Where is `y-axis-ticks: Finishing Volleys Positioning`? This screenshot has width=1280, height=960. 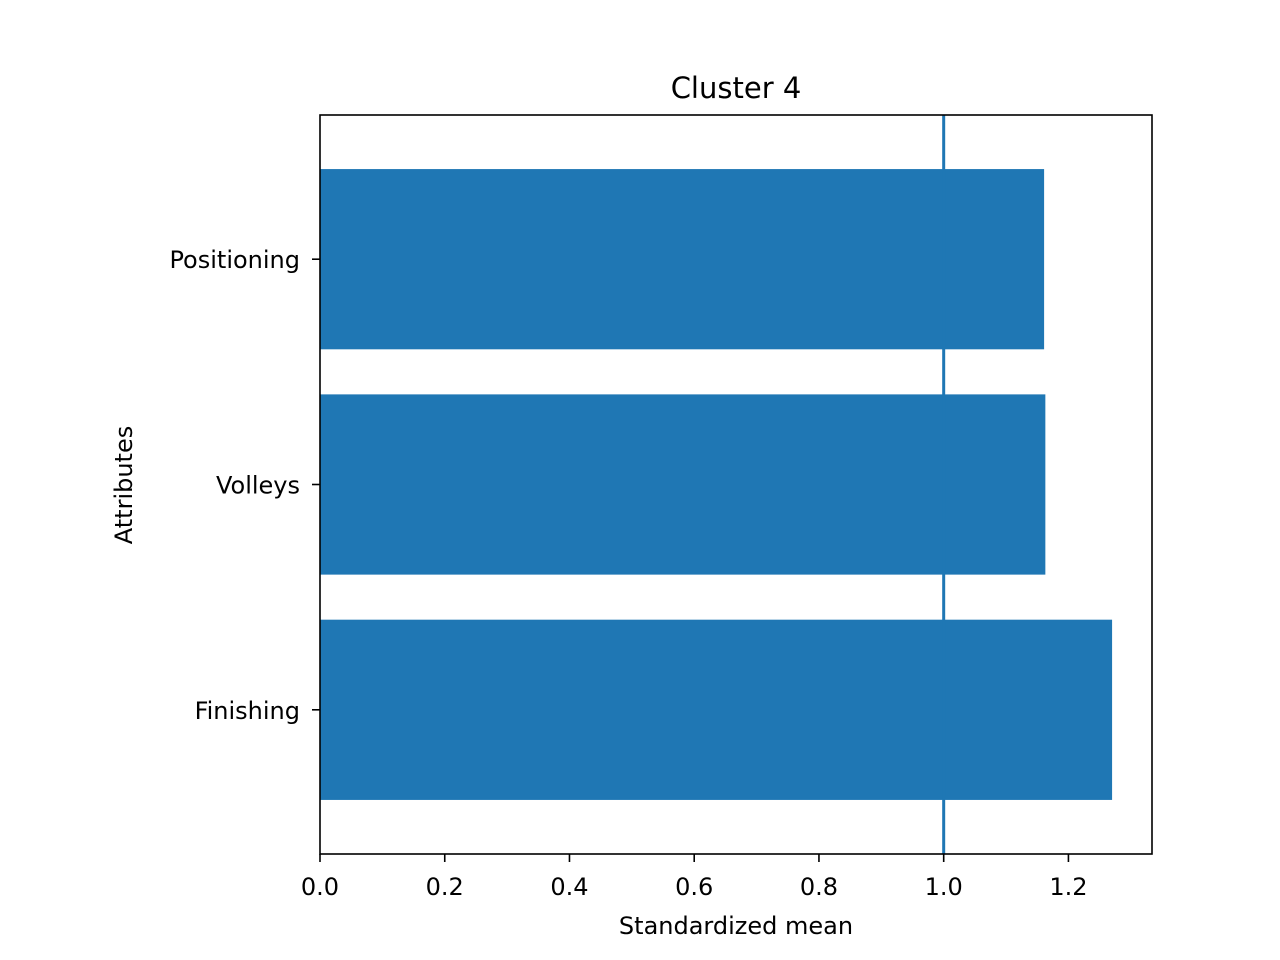
y-axis-ticks: Finishing Volleys Positioning is located at coordinates (244, 485).